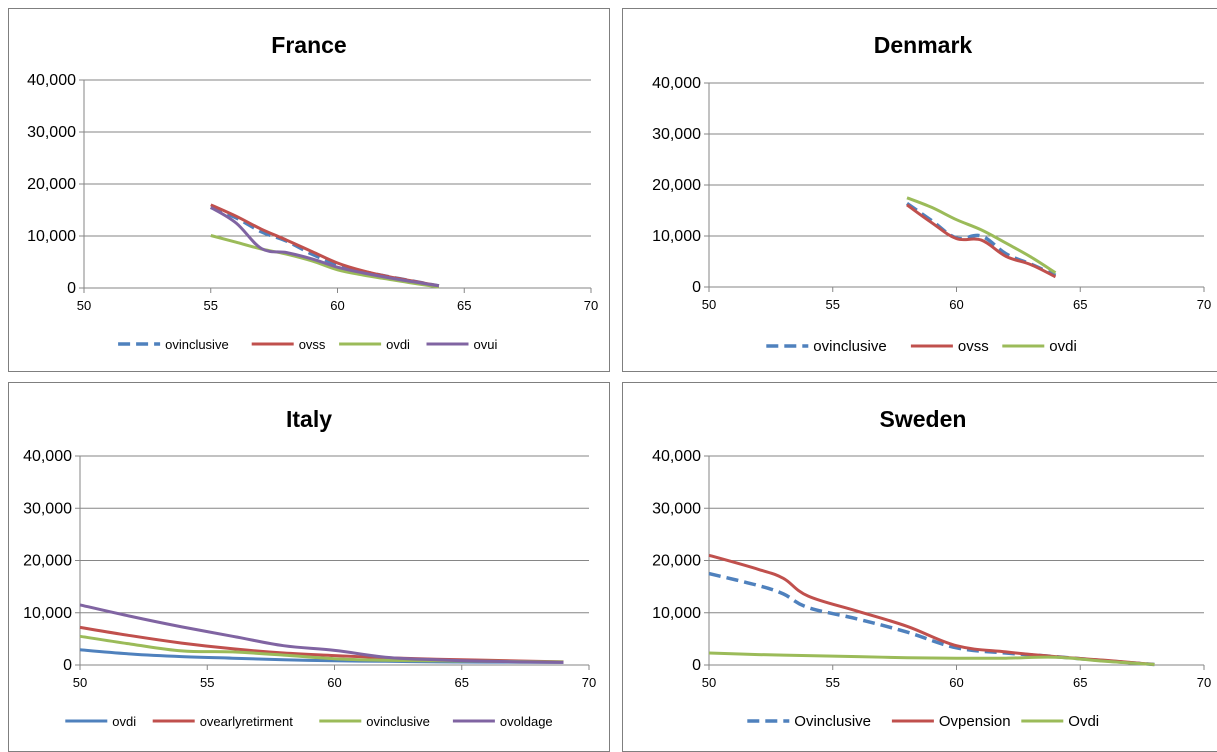 This screenshot has width=1217, height=752. I want to click on legend-item-ovui: ovui, so click(462, 344).